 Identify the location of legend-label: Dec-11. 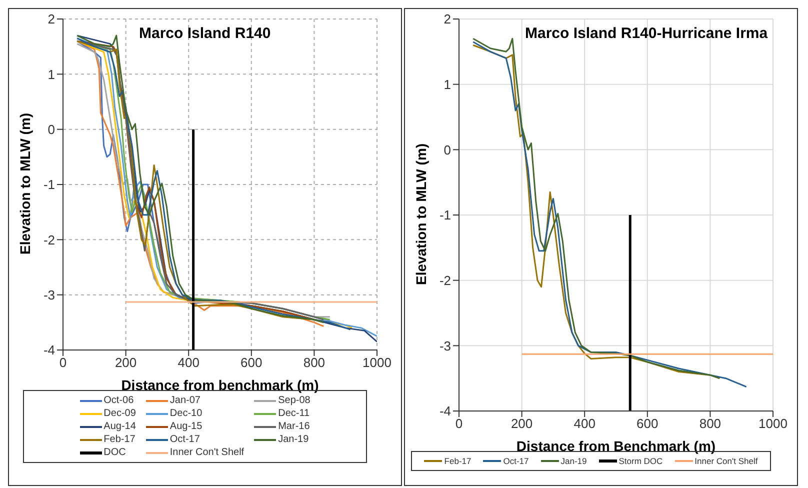
(294, 413).